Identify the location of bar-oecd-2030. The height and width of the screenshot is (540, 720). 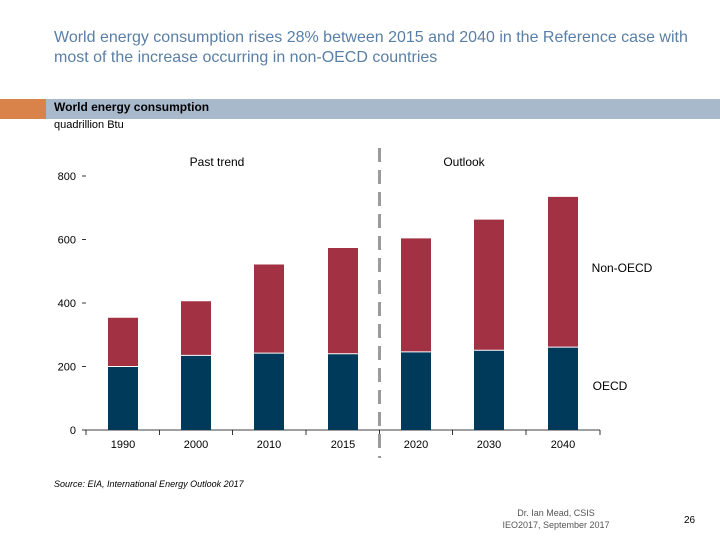
(489, 390).